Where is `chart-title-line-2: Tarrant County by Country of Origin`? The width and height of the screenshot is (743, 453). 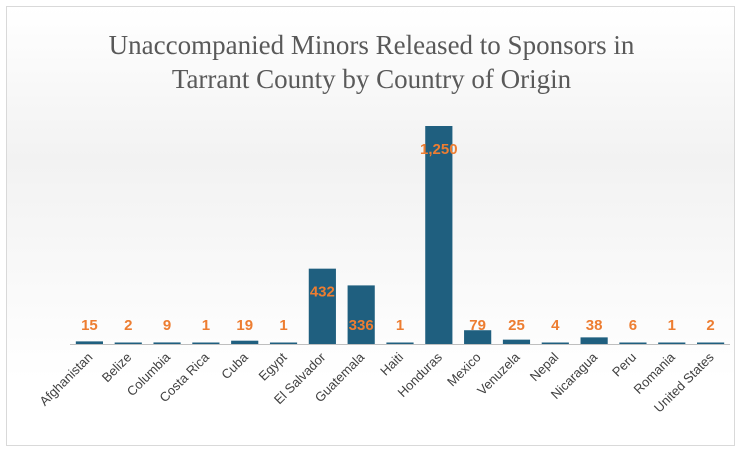
chart-title-line-2: Tarrant County by Country of Origin is located at coordinates (371, 79).